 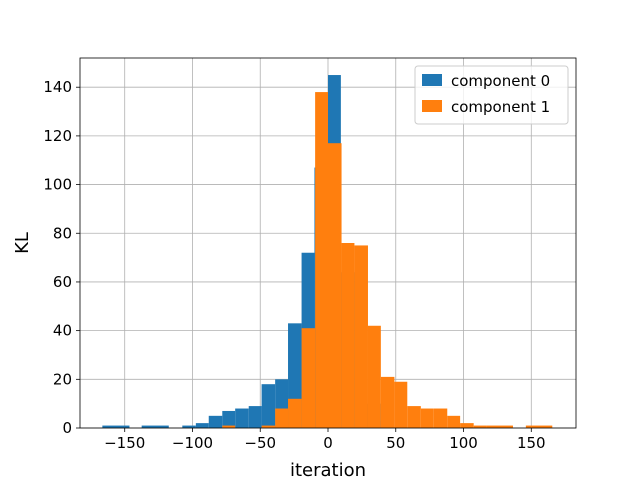 I want to click on legend: component 0 component 1, so click(x=491, y=95).